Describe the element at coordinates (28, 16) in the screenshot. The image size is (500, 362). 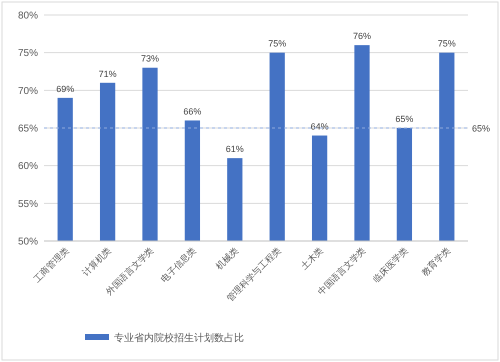
I see `y-tick-label: 80%` at that location.